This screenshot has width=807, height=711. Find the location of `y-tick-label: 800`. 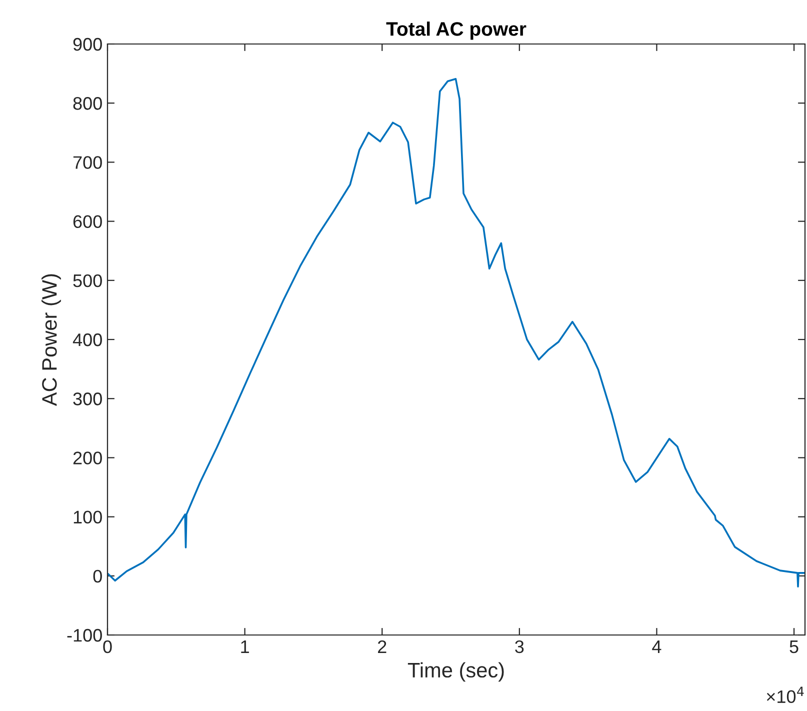

y-tick-label: 800 is located at coordinates (87, 103).